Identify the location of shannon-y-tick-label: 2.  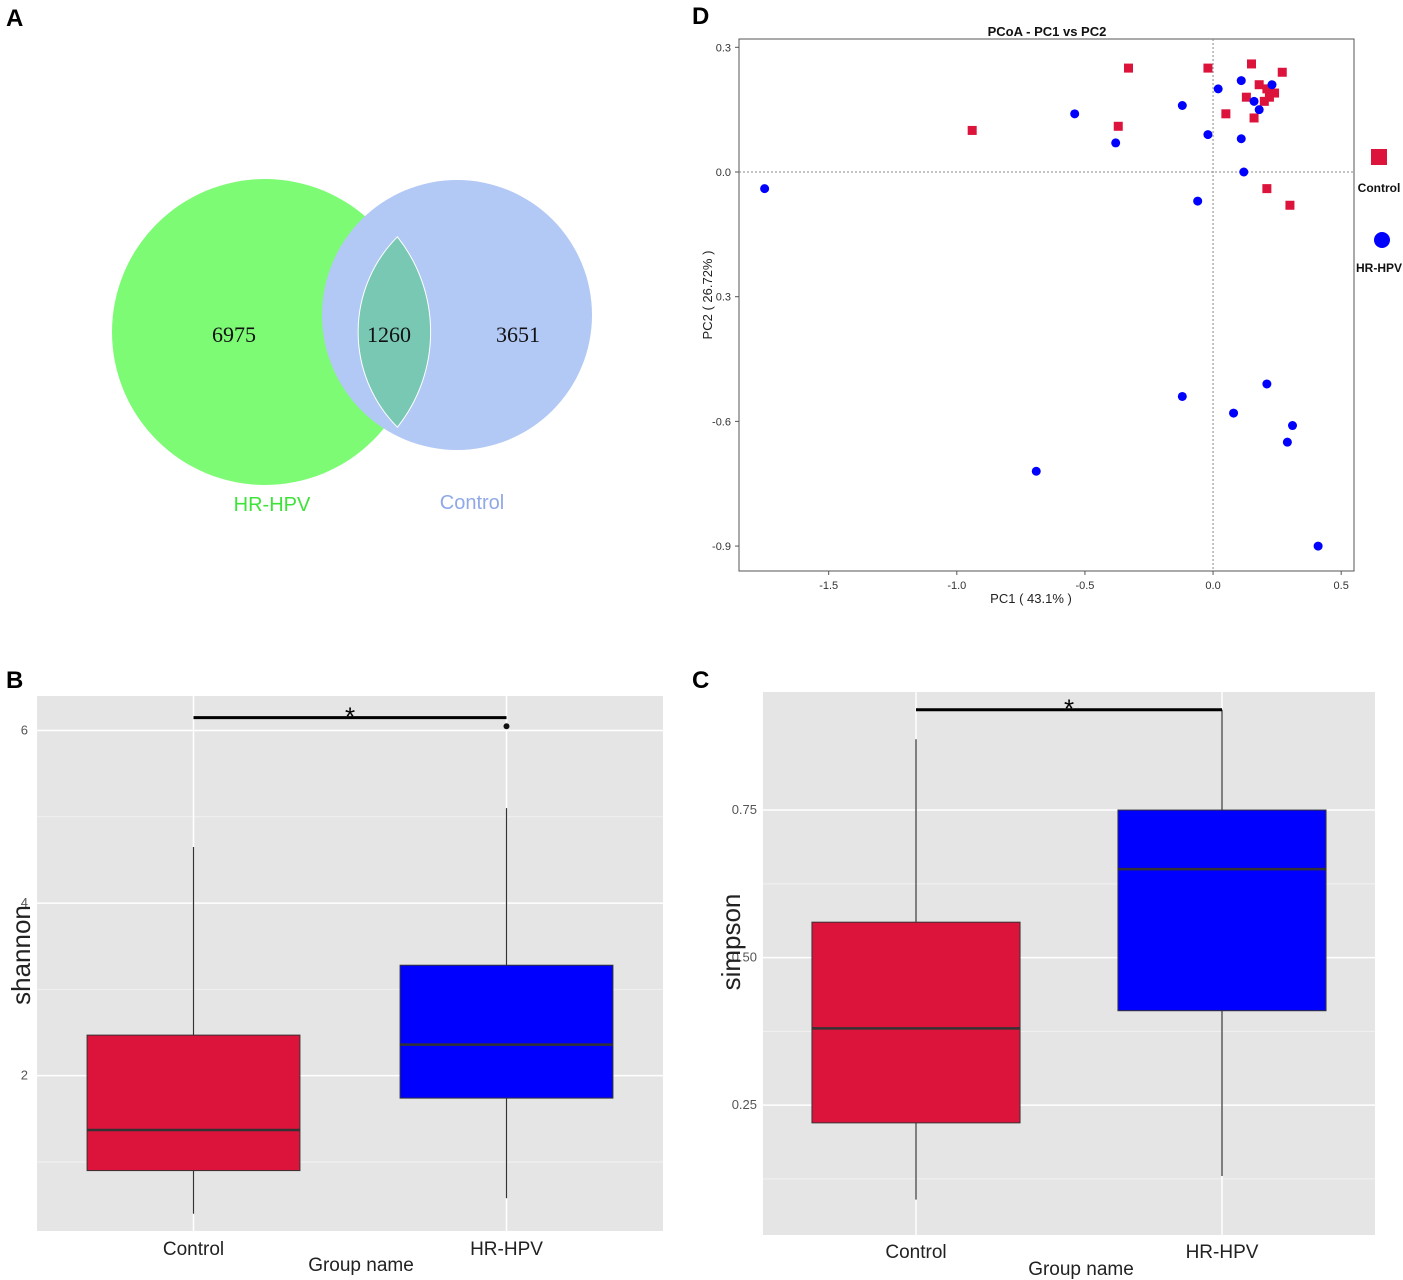
(24, 1075).